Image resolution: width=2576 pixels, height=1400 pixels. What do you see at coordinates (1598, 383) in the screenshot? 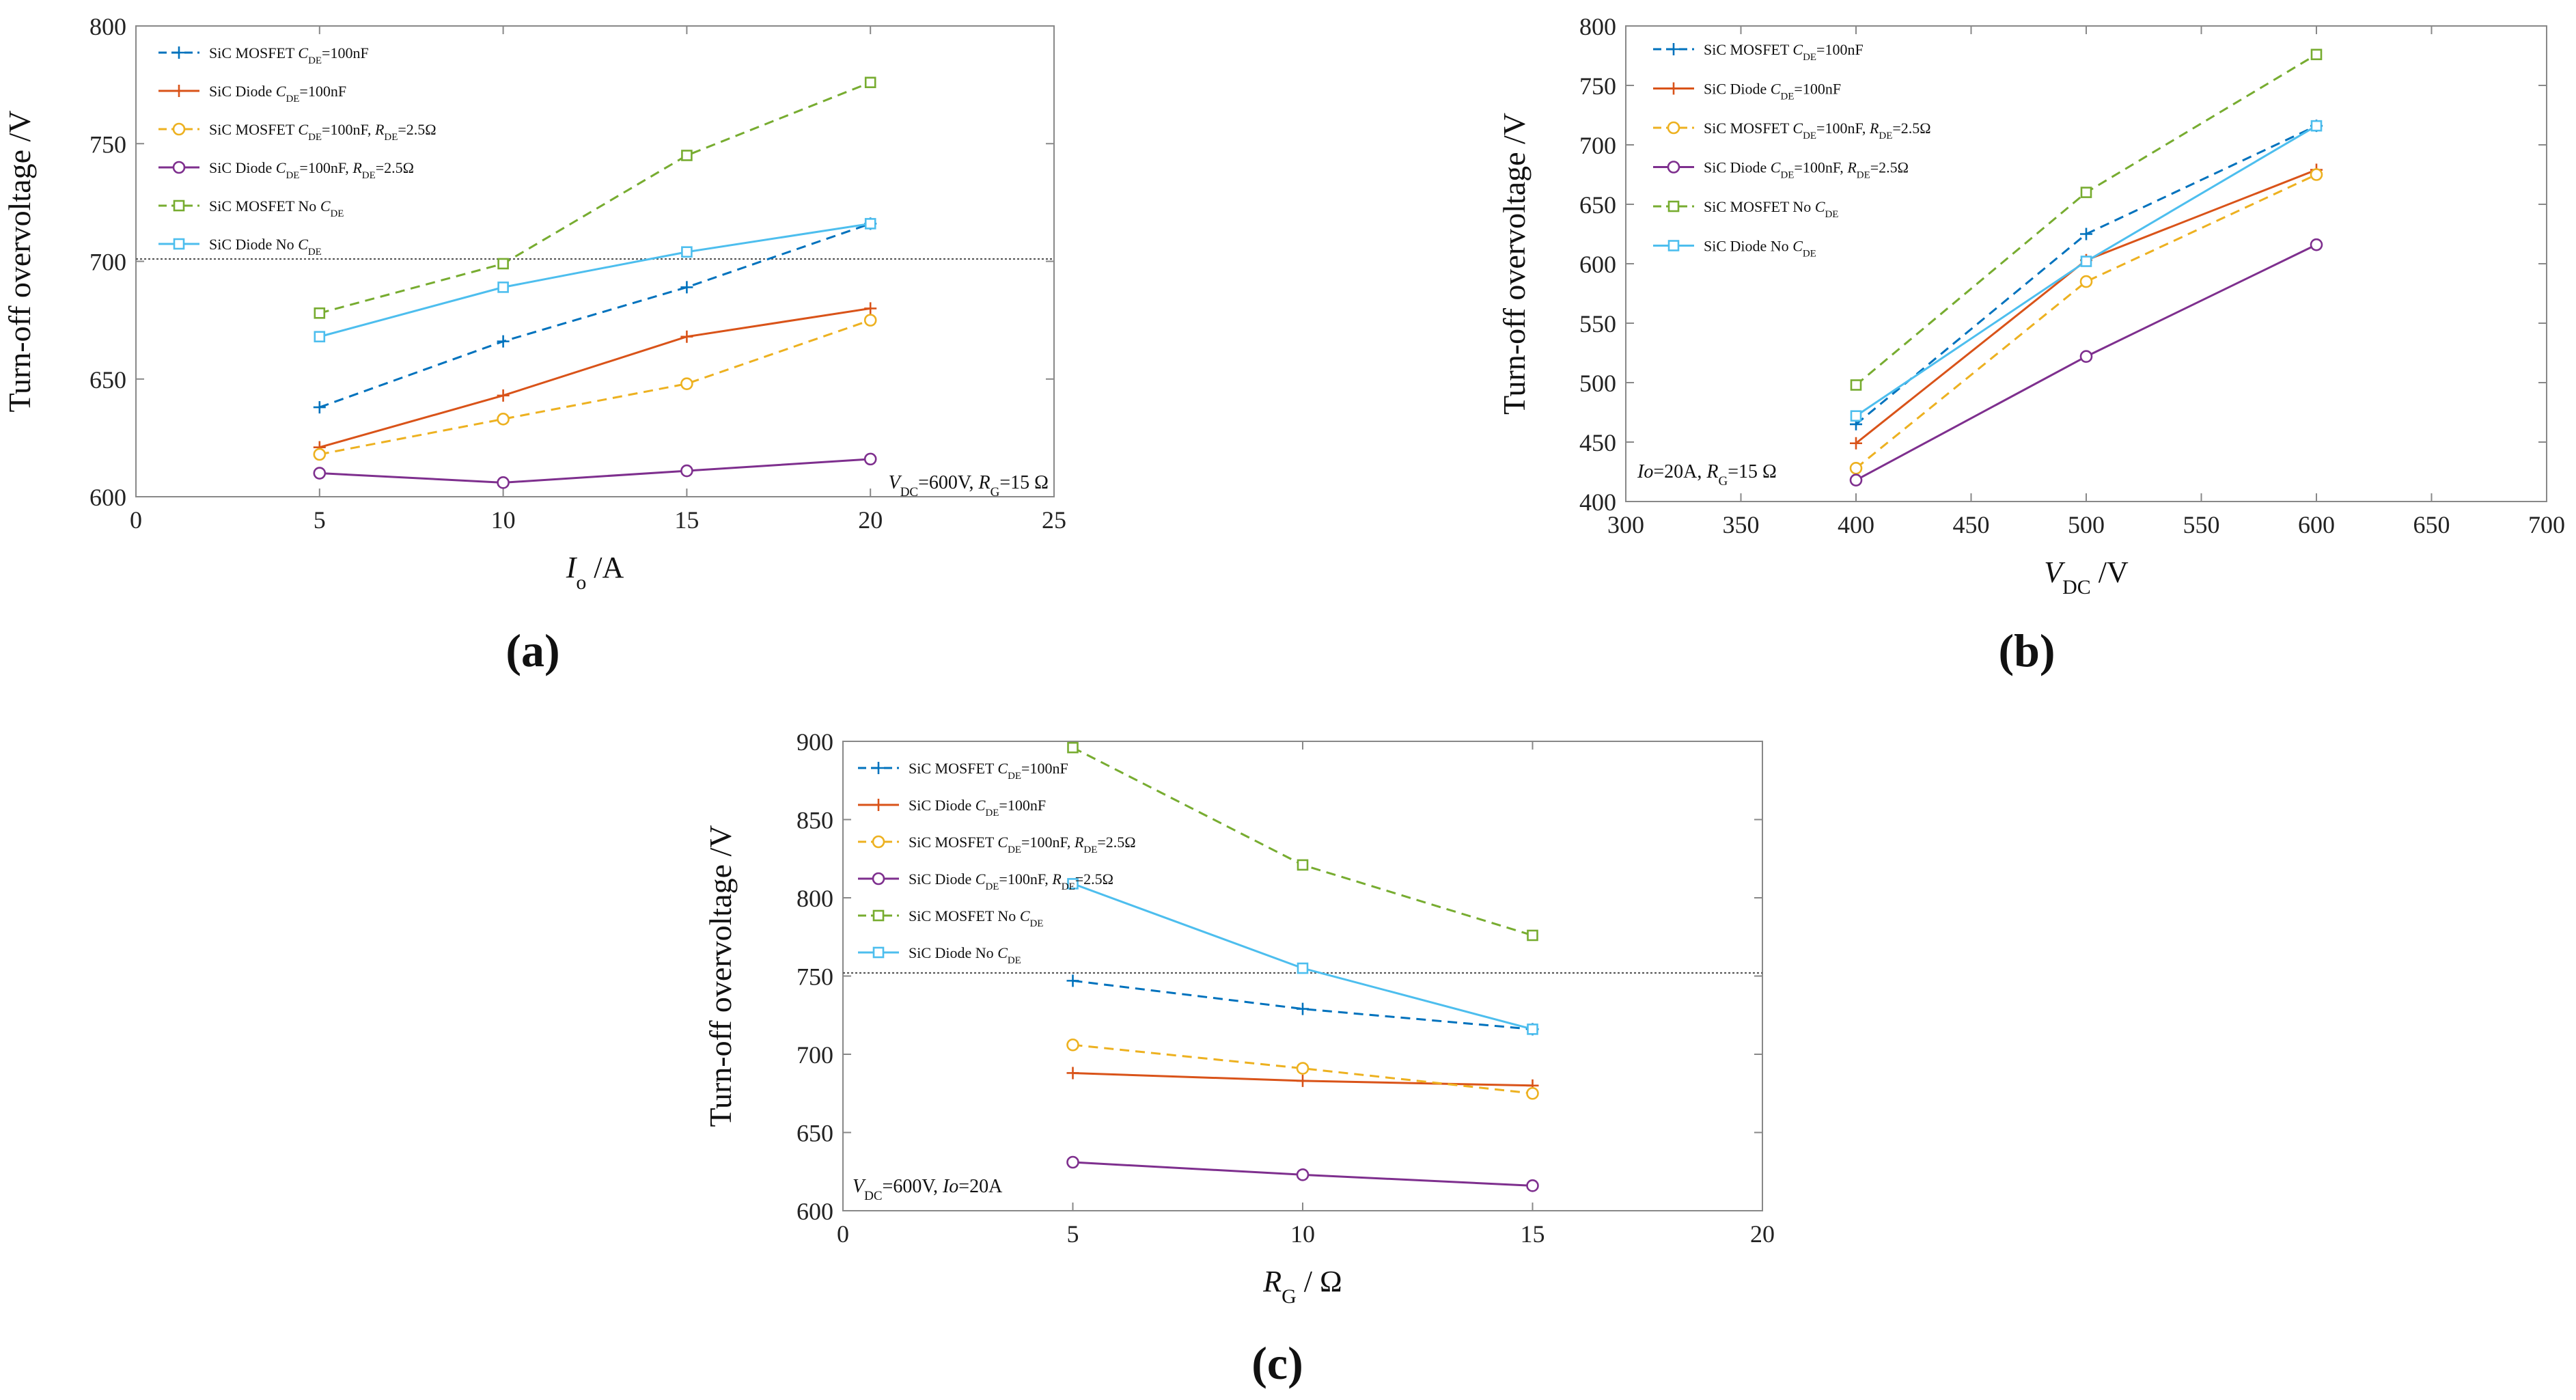
I see `y-tick-label: 500` at bounding box center [1598, 383].